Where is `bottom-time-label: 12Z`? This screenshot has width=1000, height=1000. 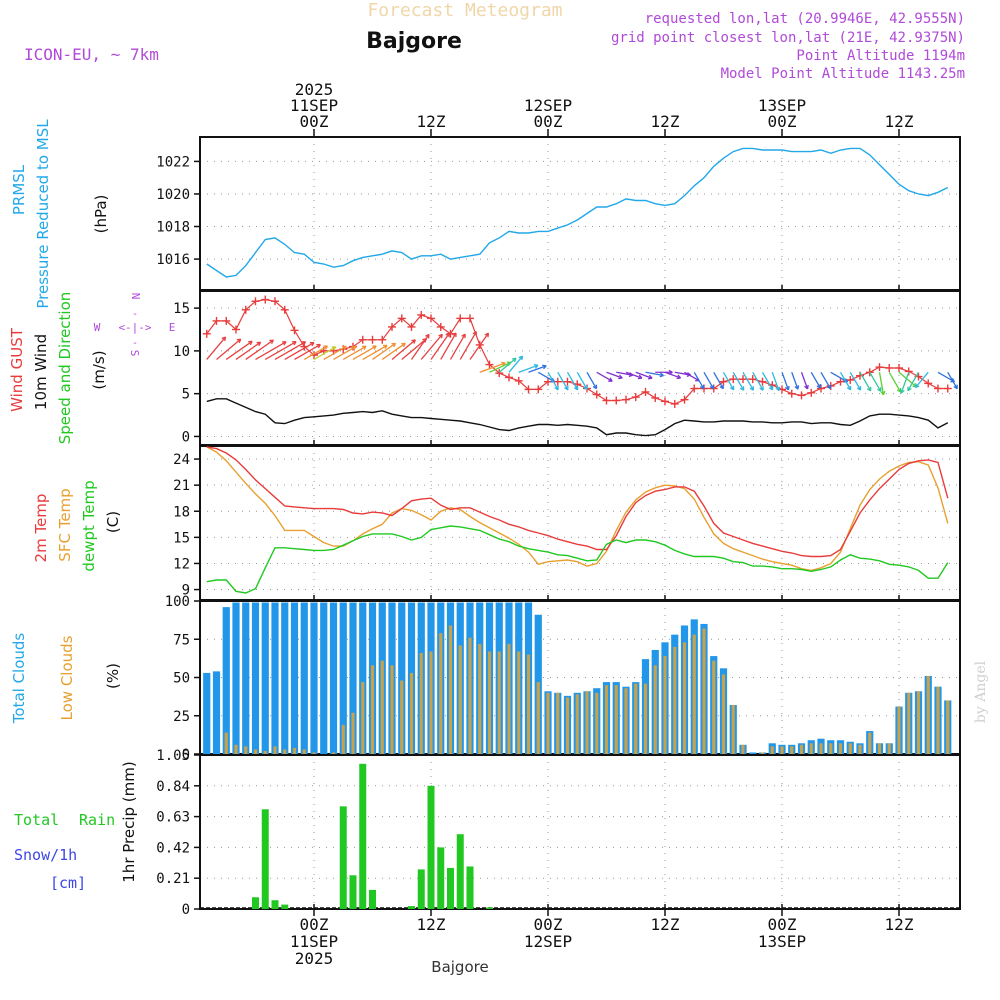 bottom-time-label: 12Z is located at coordinates (665, 924).